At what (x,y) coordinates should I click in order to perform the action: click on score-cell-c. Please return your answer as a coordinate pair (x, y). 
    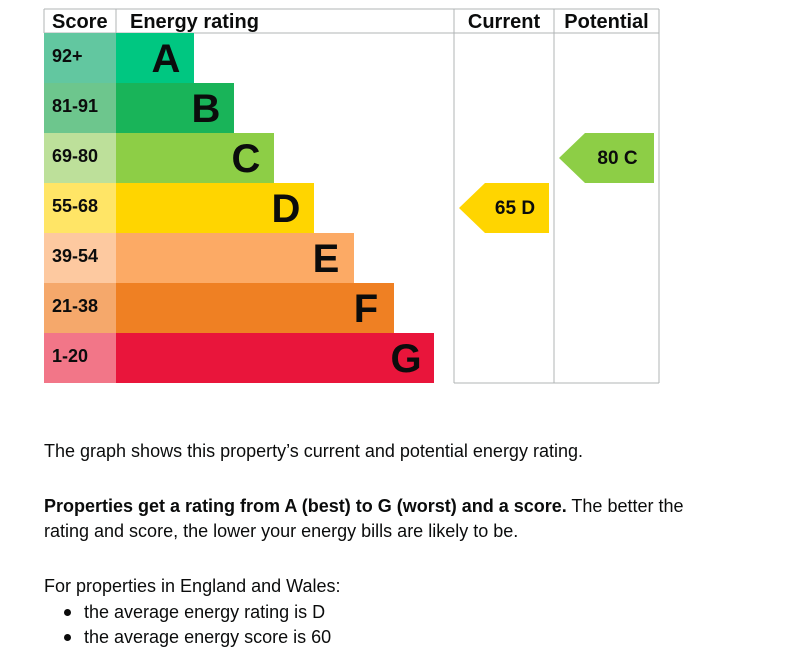
    Looking at the image, I should click on (80, 158).